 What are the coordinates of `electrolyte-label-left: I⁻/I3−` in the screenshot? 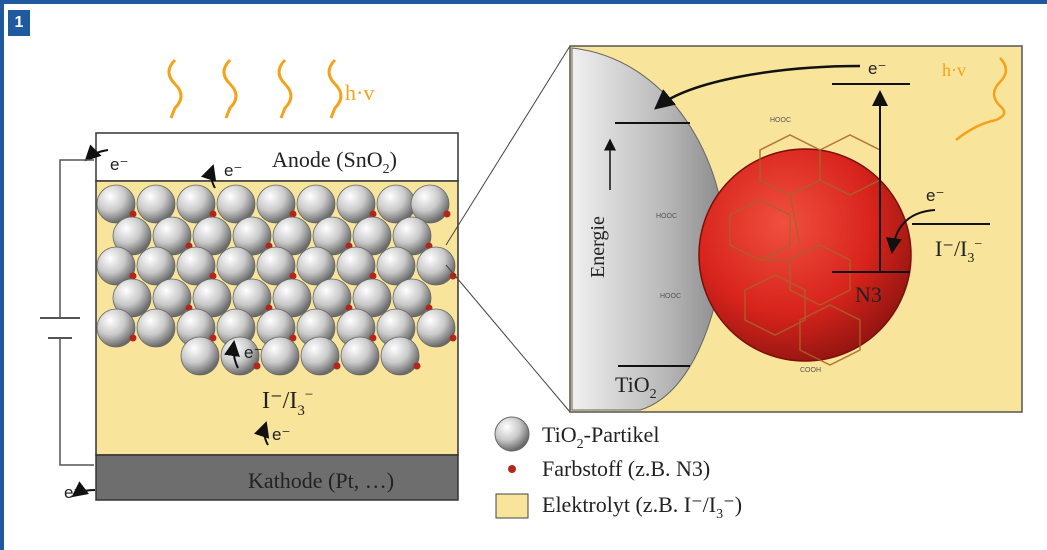 It's located at (287, 403).